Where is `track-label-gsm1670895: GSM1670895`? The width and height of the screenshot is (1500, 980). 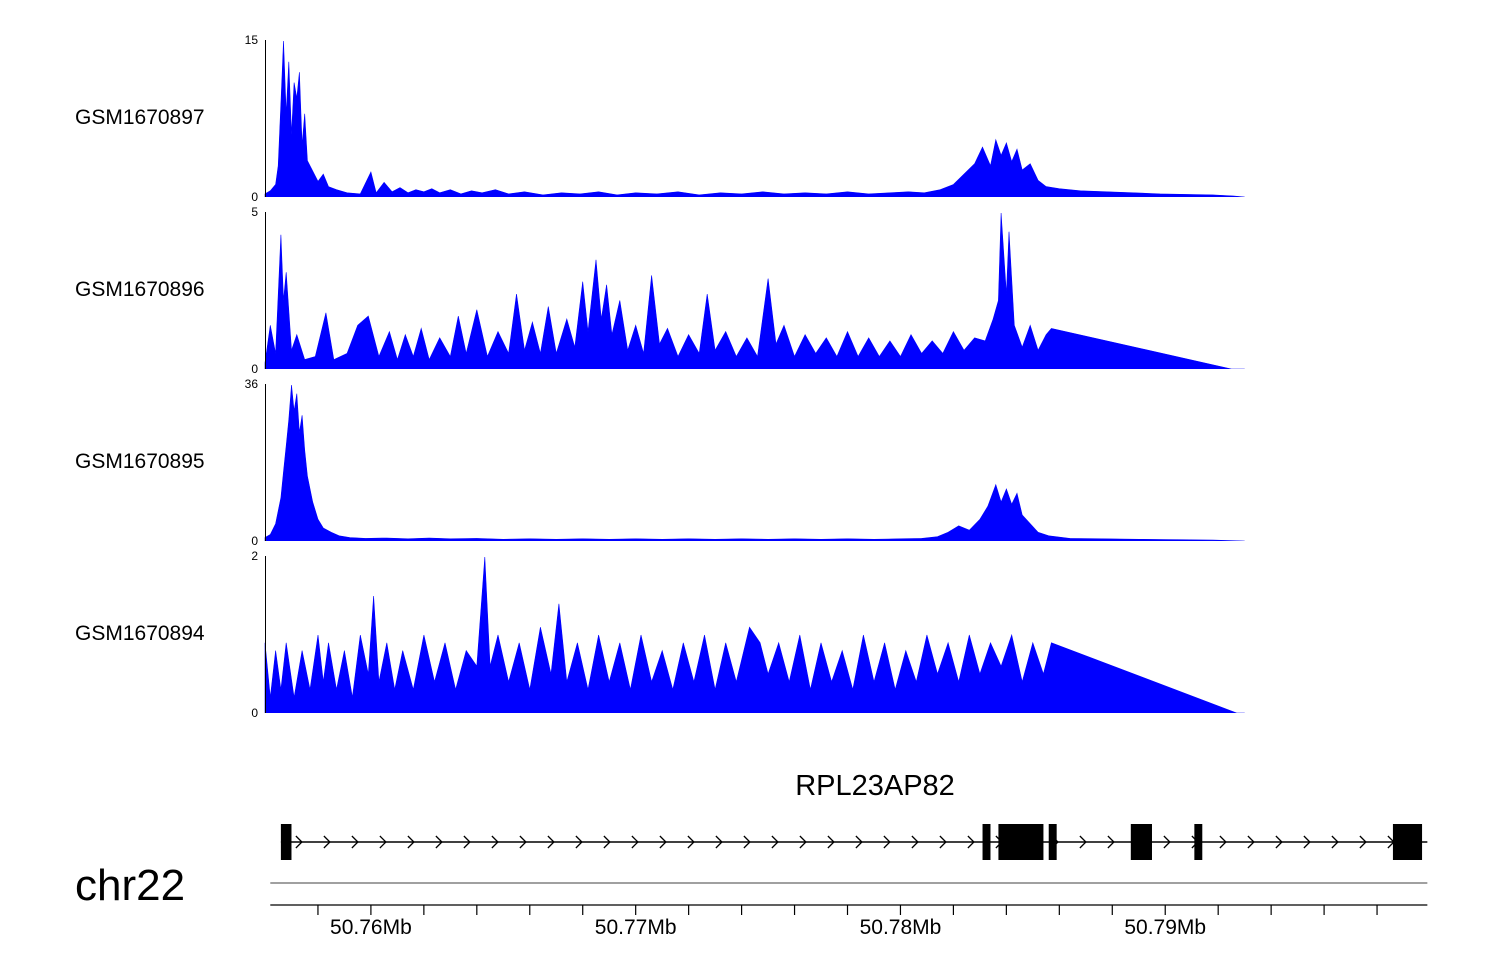
track-label-gsm1670895: GSM1670895 is located at coordinates (140, 461).